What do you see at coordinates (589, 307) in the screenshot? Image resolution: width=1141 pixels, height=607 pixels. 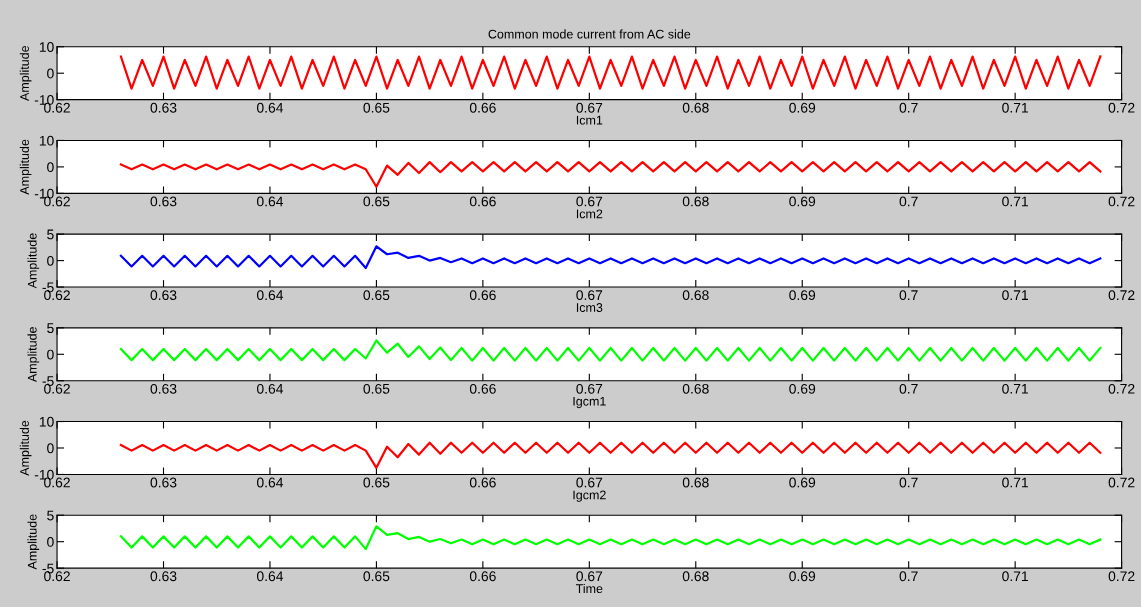 I see `x-axis-title: Icm3` at bounding box center [589, 307].